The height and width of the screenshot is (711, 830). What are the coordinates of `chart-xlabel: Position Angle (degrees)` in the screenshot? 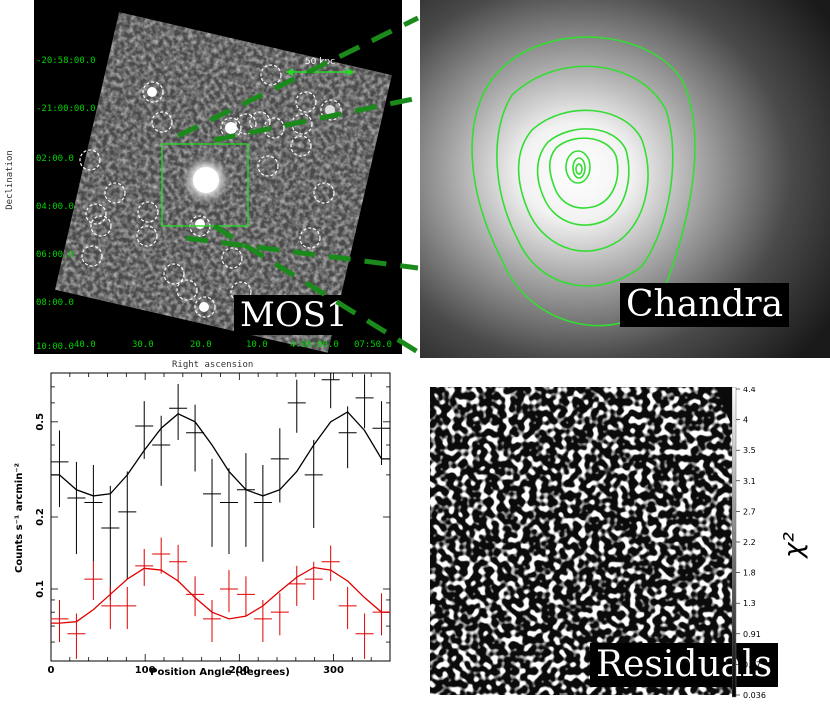 It's located at (220, 672).